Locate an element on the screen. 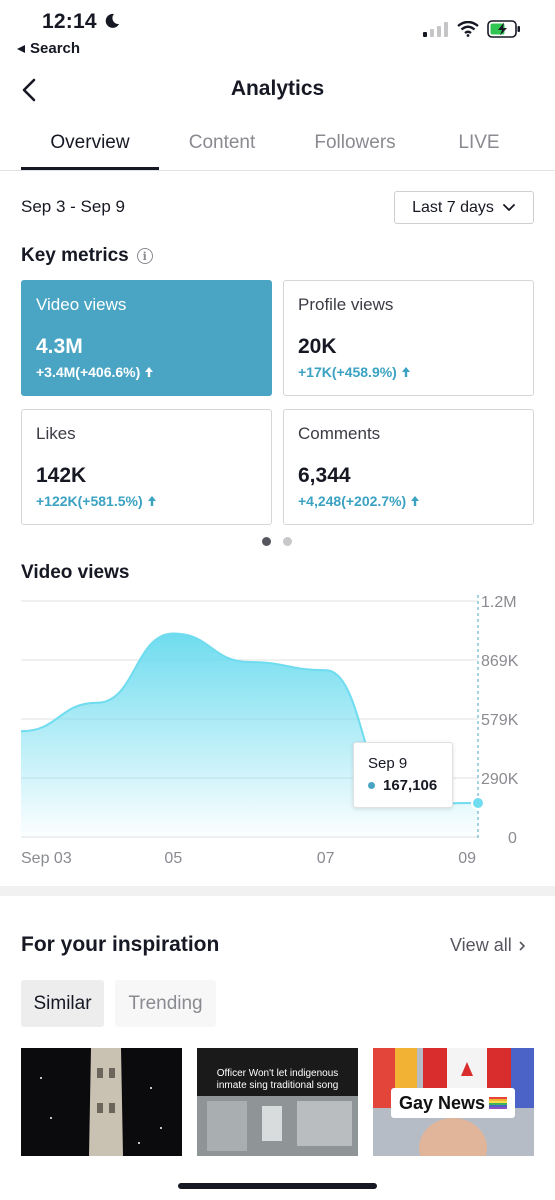 The width and height of the screenshot is (555, 1200). tab-overview: Overview is located at coordinates (90, 142).